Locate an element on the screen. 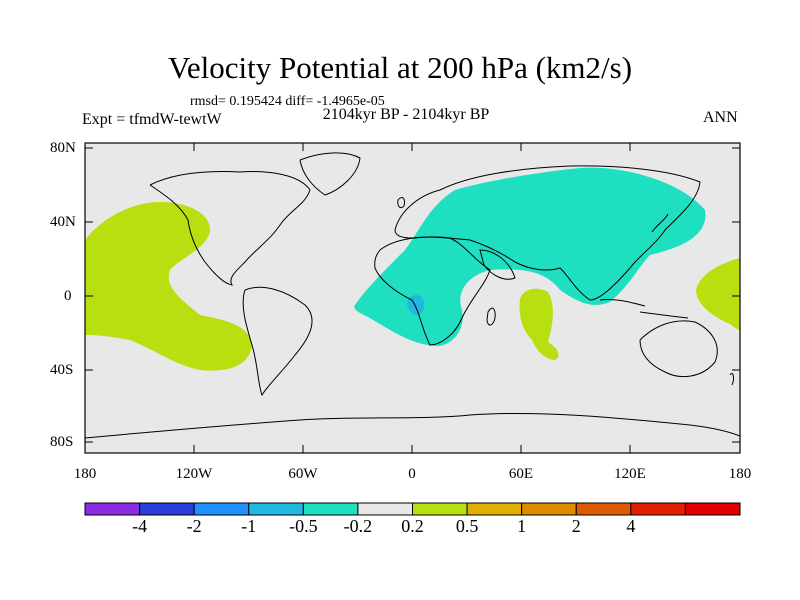  coast-japan is located at coordinates (660, 223).